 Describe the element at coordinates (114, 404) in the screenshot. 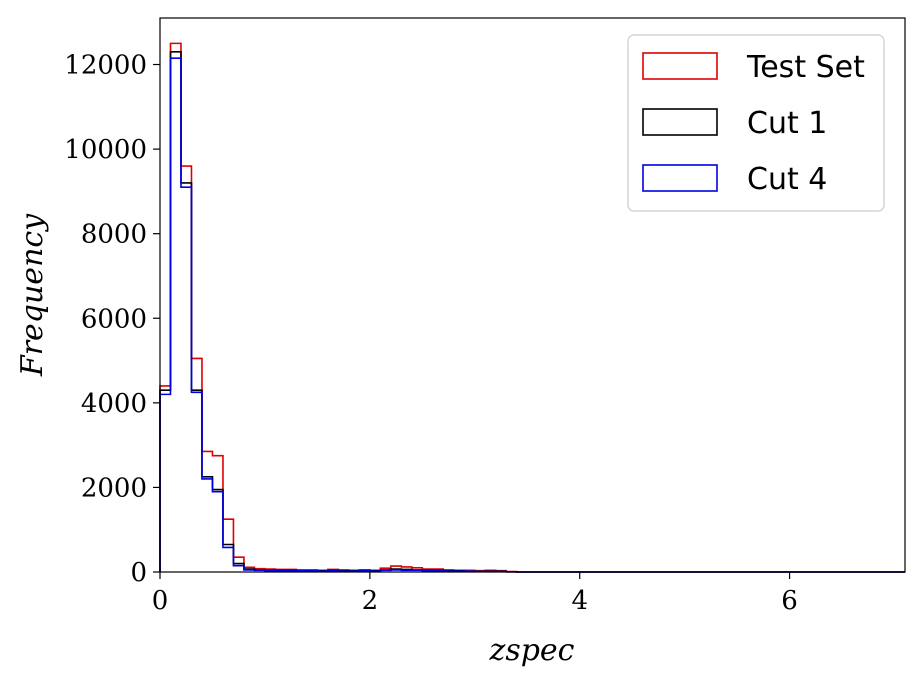

I see `y-tick-label: 4000` at that location.